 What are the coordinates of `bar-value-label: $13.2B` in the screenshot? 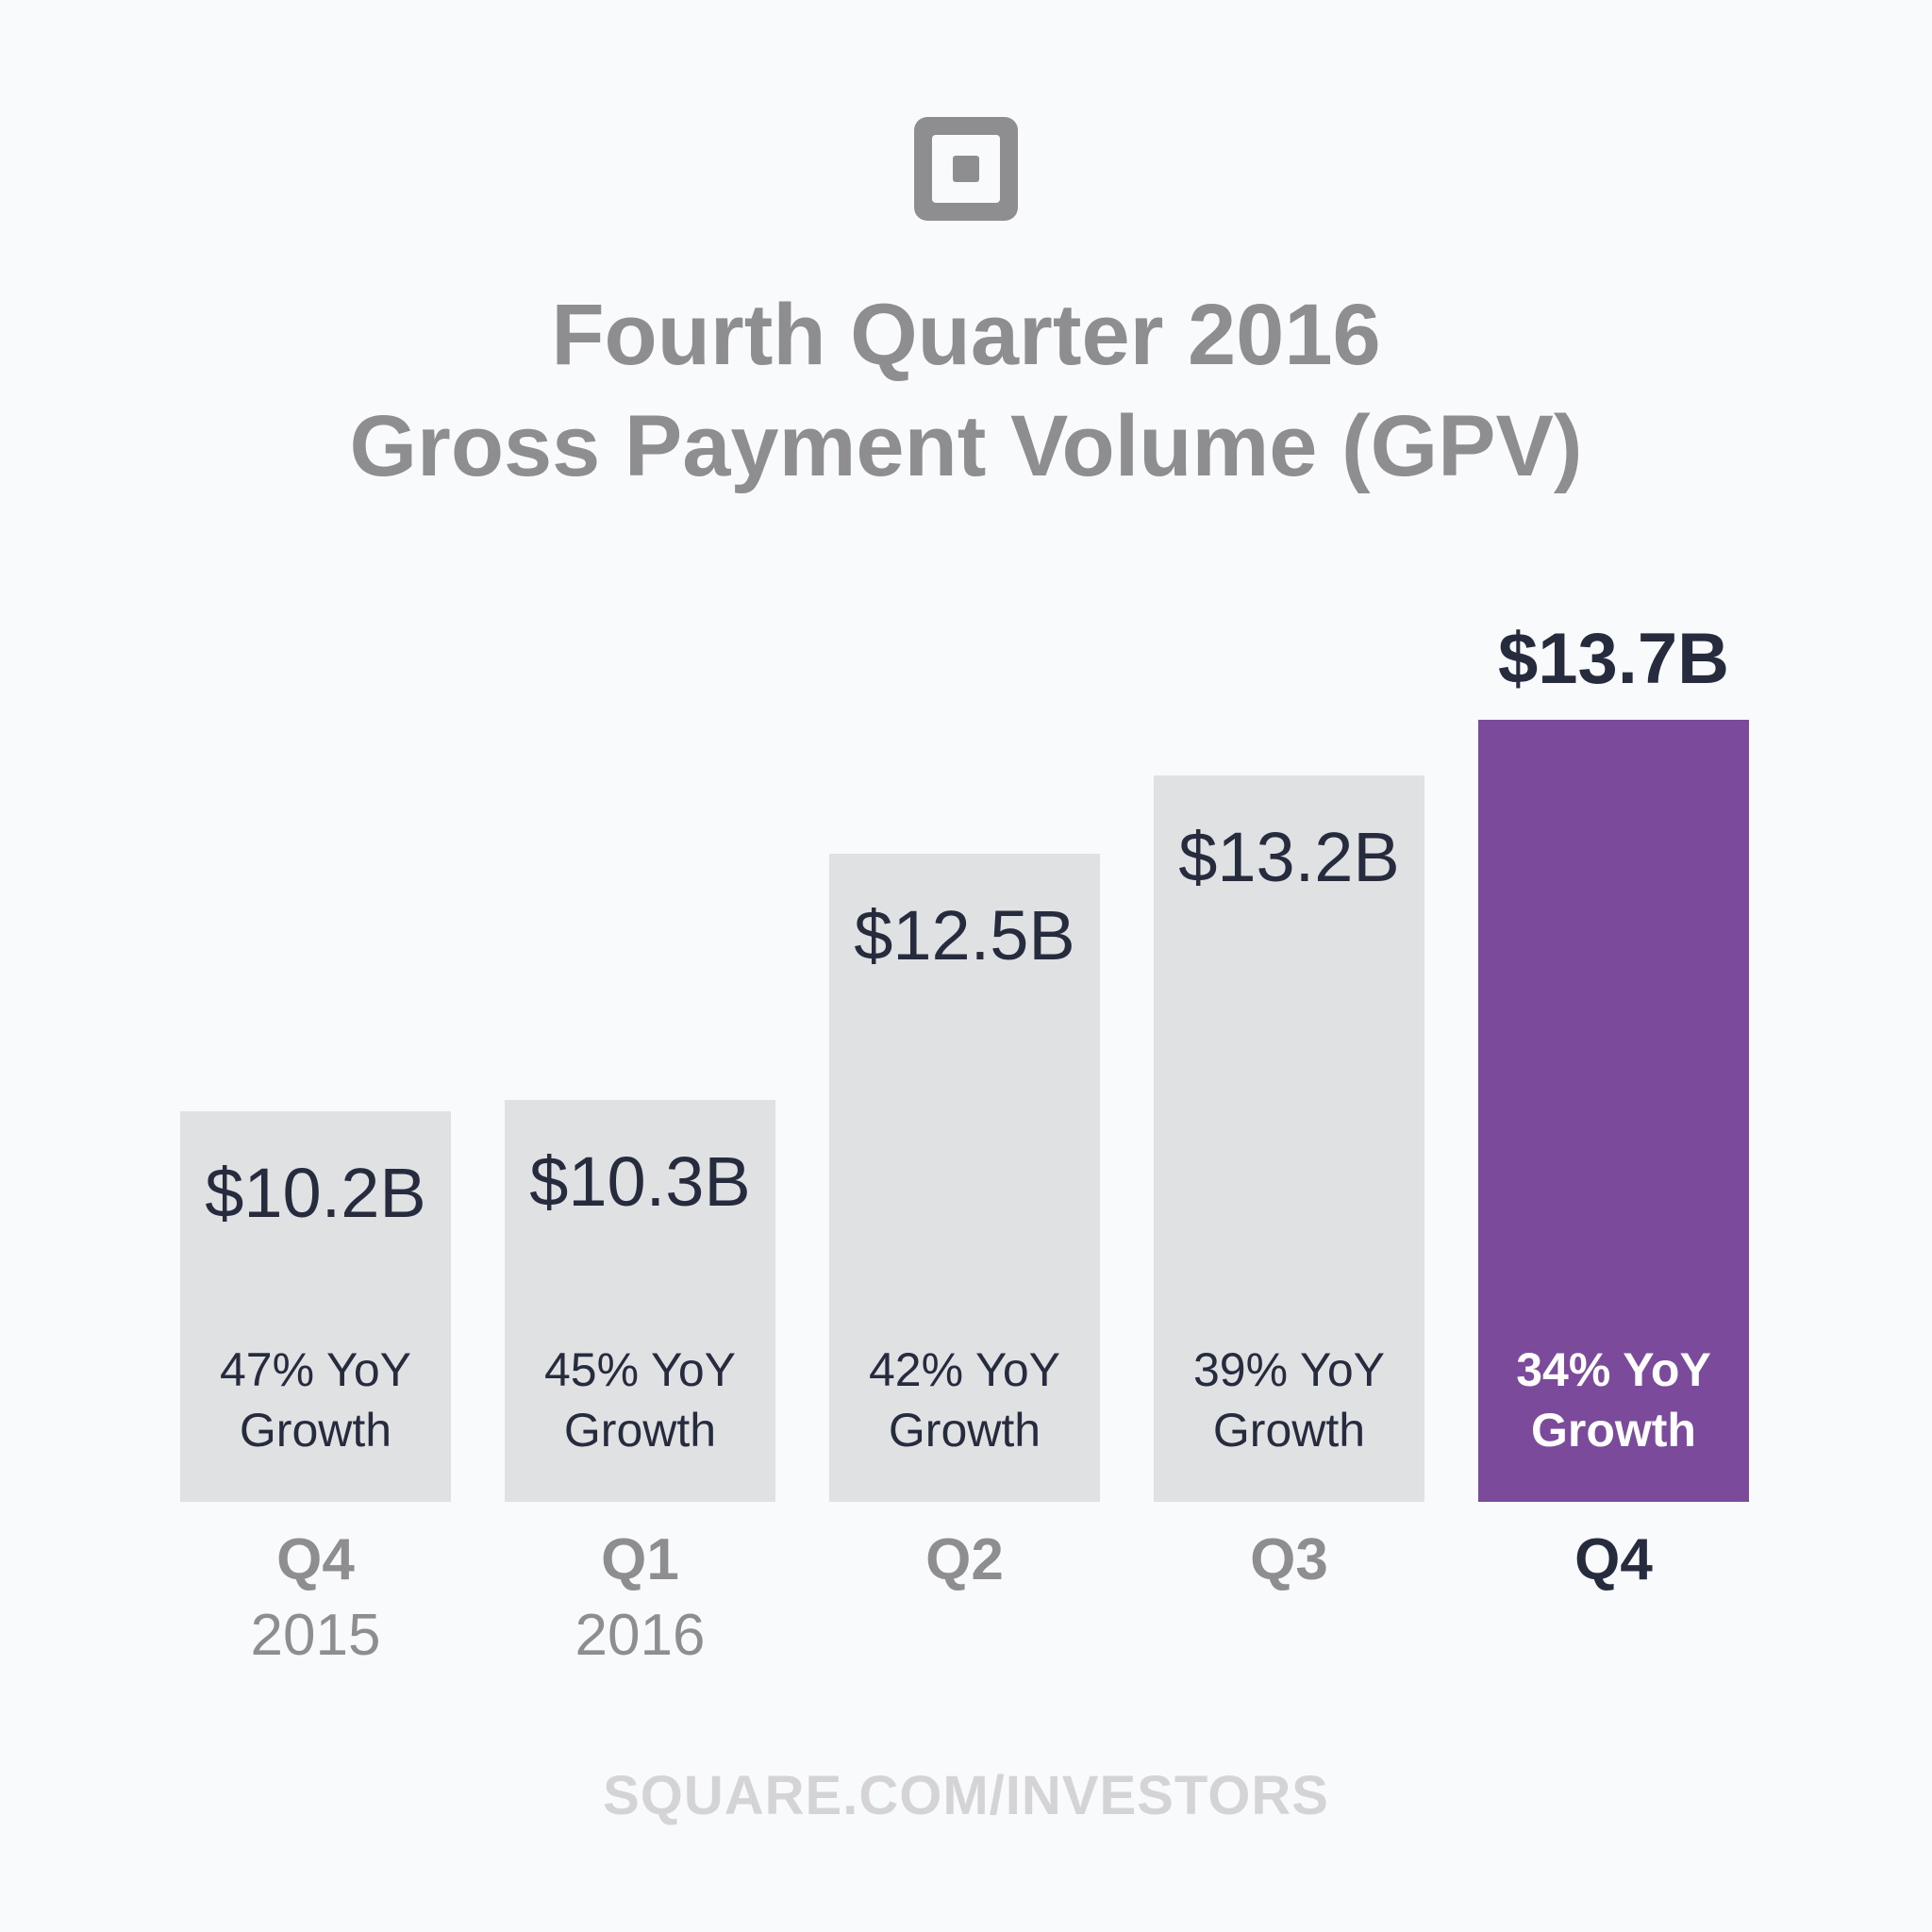 It's located at (1289, 857).